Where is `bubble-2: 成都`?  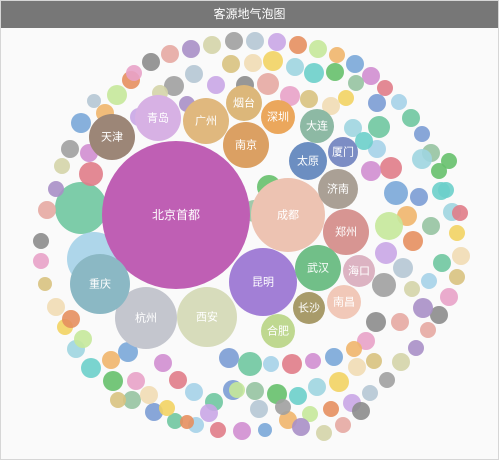 bubble-2: 成都 is located at coordinates (288, 215).